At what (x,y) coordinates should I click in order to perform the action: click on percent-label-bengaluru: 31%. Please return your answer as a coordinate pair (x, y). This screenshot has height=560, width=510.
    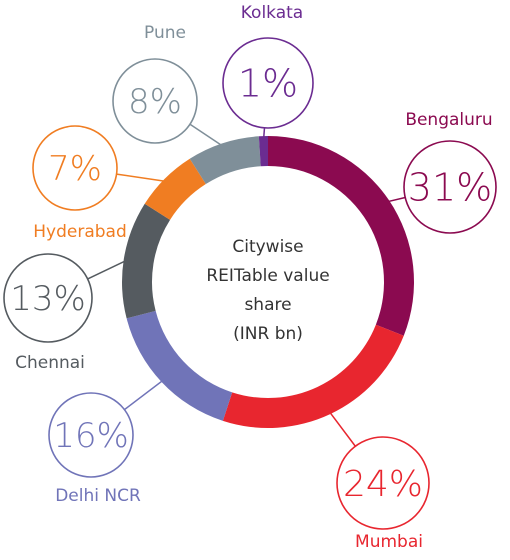
    Looking at the image, I should click on (450, 188).